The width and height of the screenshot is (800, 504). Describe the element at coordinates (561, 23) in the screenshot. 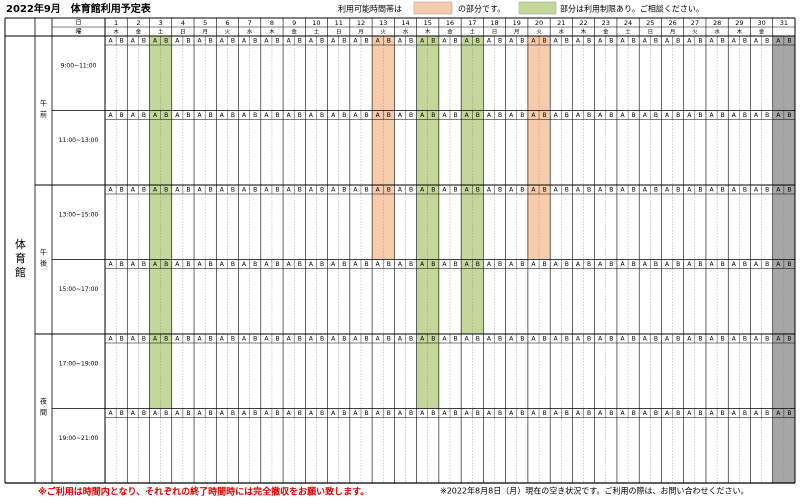

I see `day-number: 21` at that location.